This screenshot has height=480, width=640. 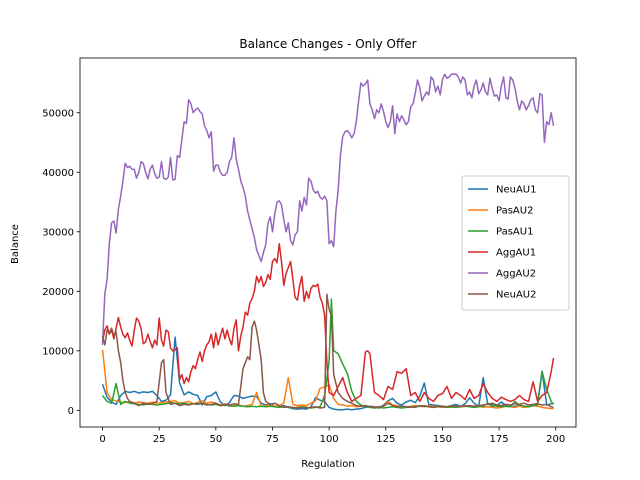 What do you see at coordinates (58, 232) in the screenshot?
I see `y-tick-label: 30000` at bounding box center [58, 232].